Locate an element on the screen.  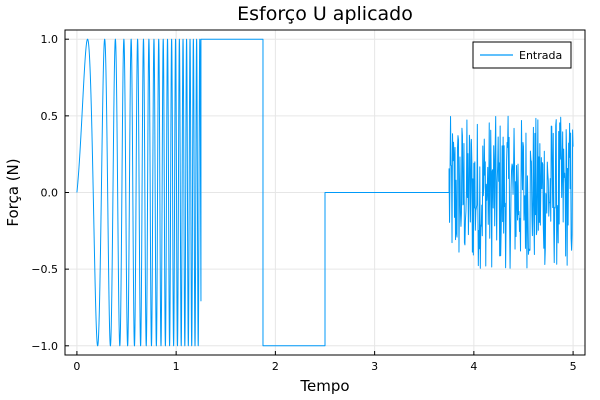
y-tick-label: 1.0 is located at coordinates (50, 39).